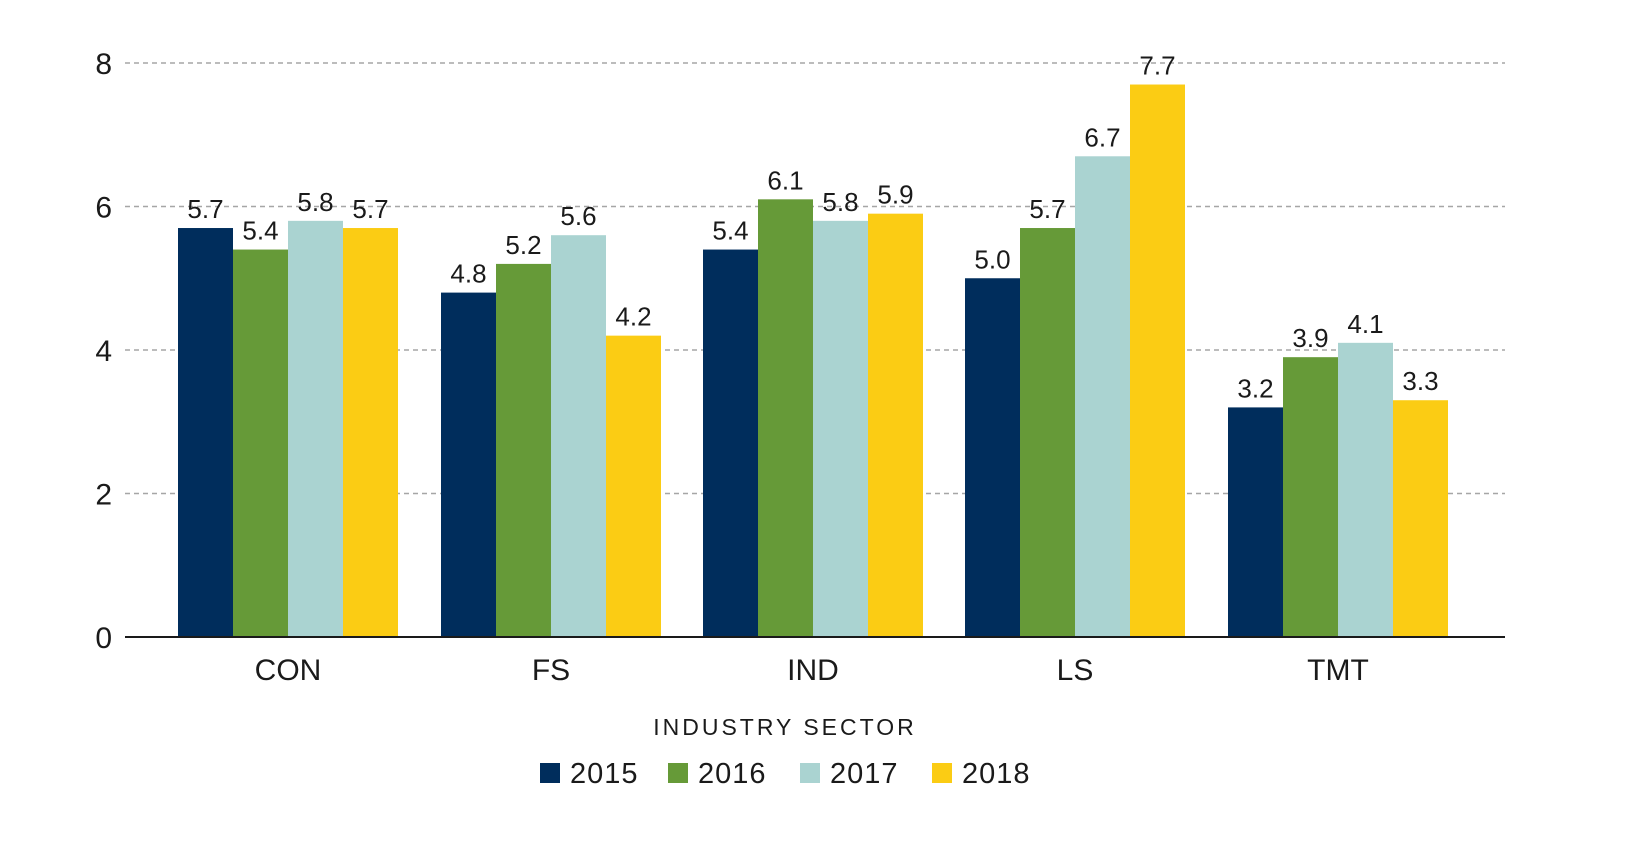  What do you see at coordinates (633, 486) in the screenshot?
I see `bar-fs-2018` at bounding box center [633, 486].